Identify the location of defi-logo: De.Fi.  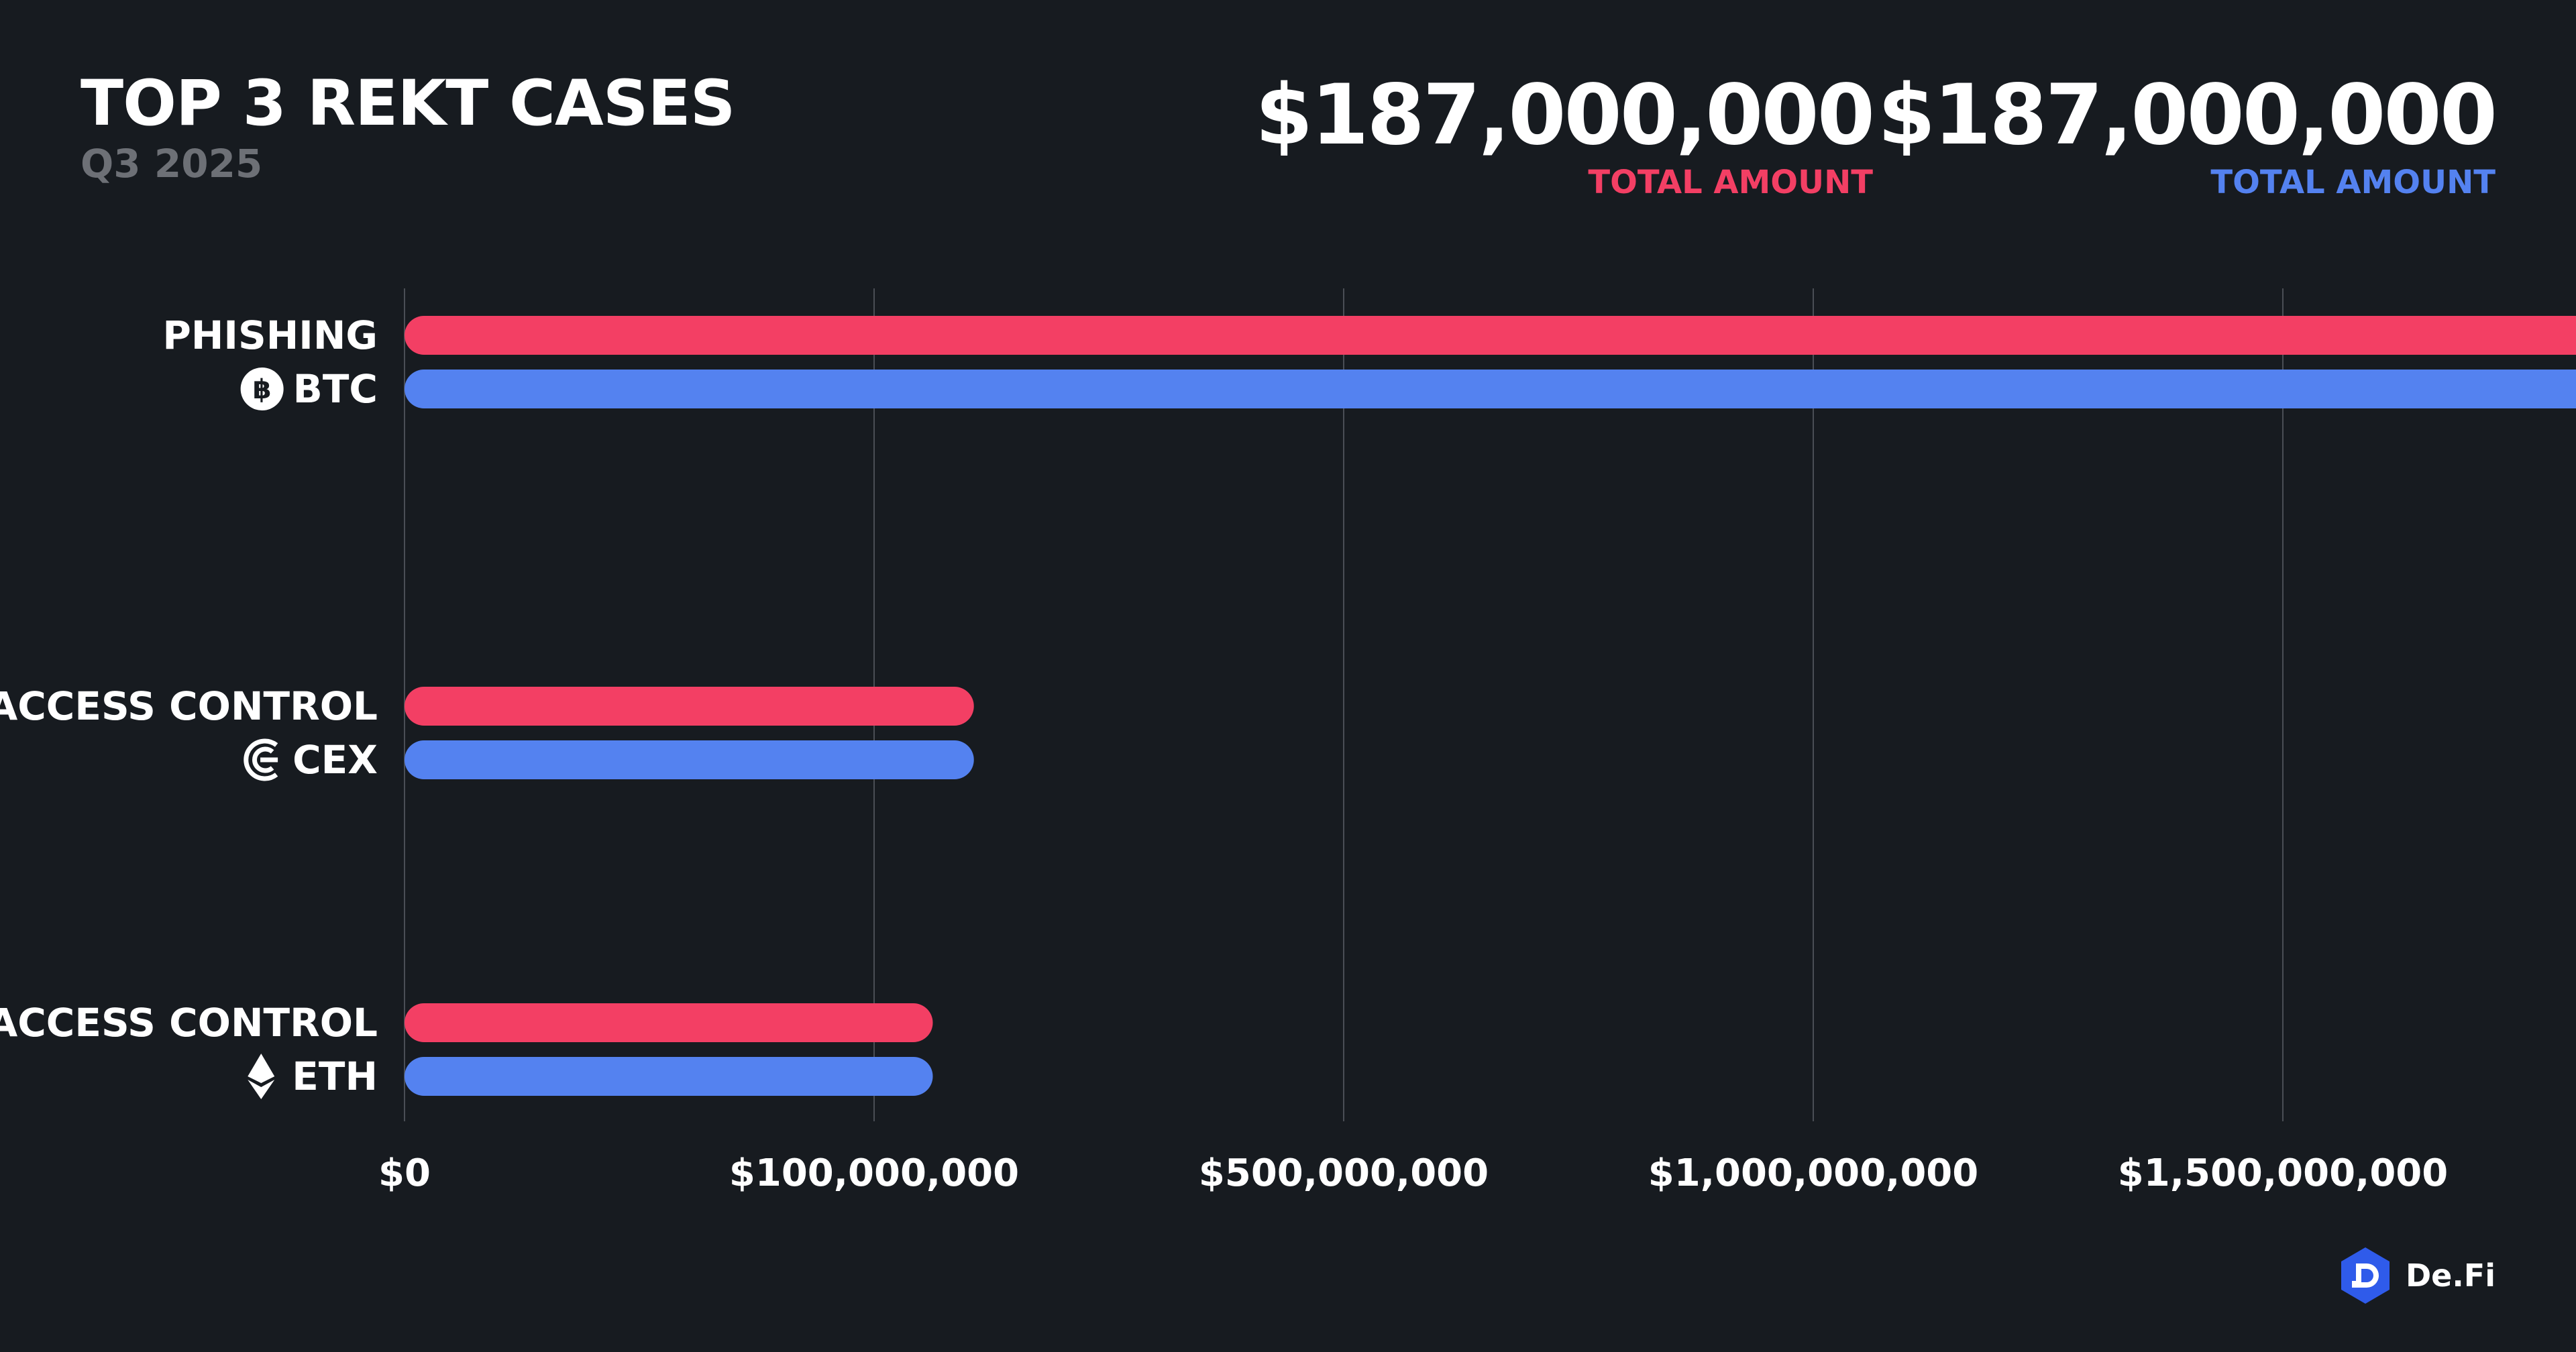
(2416, 1275).